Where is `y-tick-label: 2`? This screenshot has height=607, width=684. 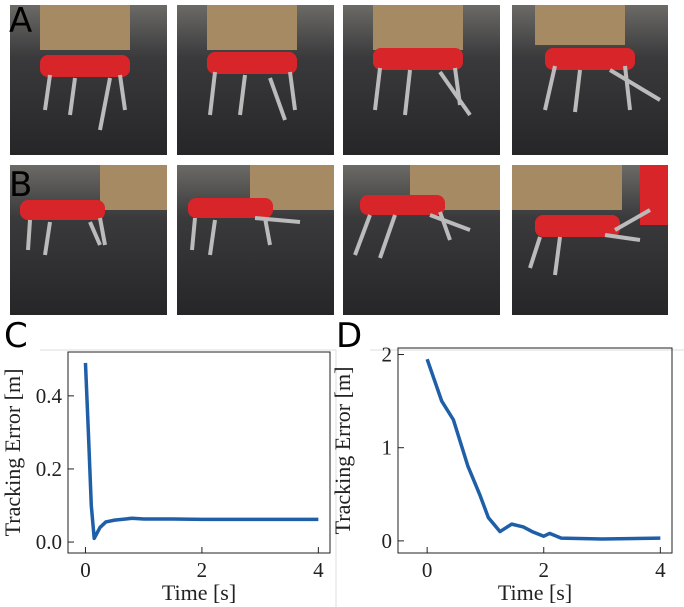 y-tick-label: 2 is located at coordinates (387, 355).